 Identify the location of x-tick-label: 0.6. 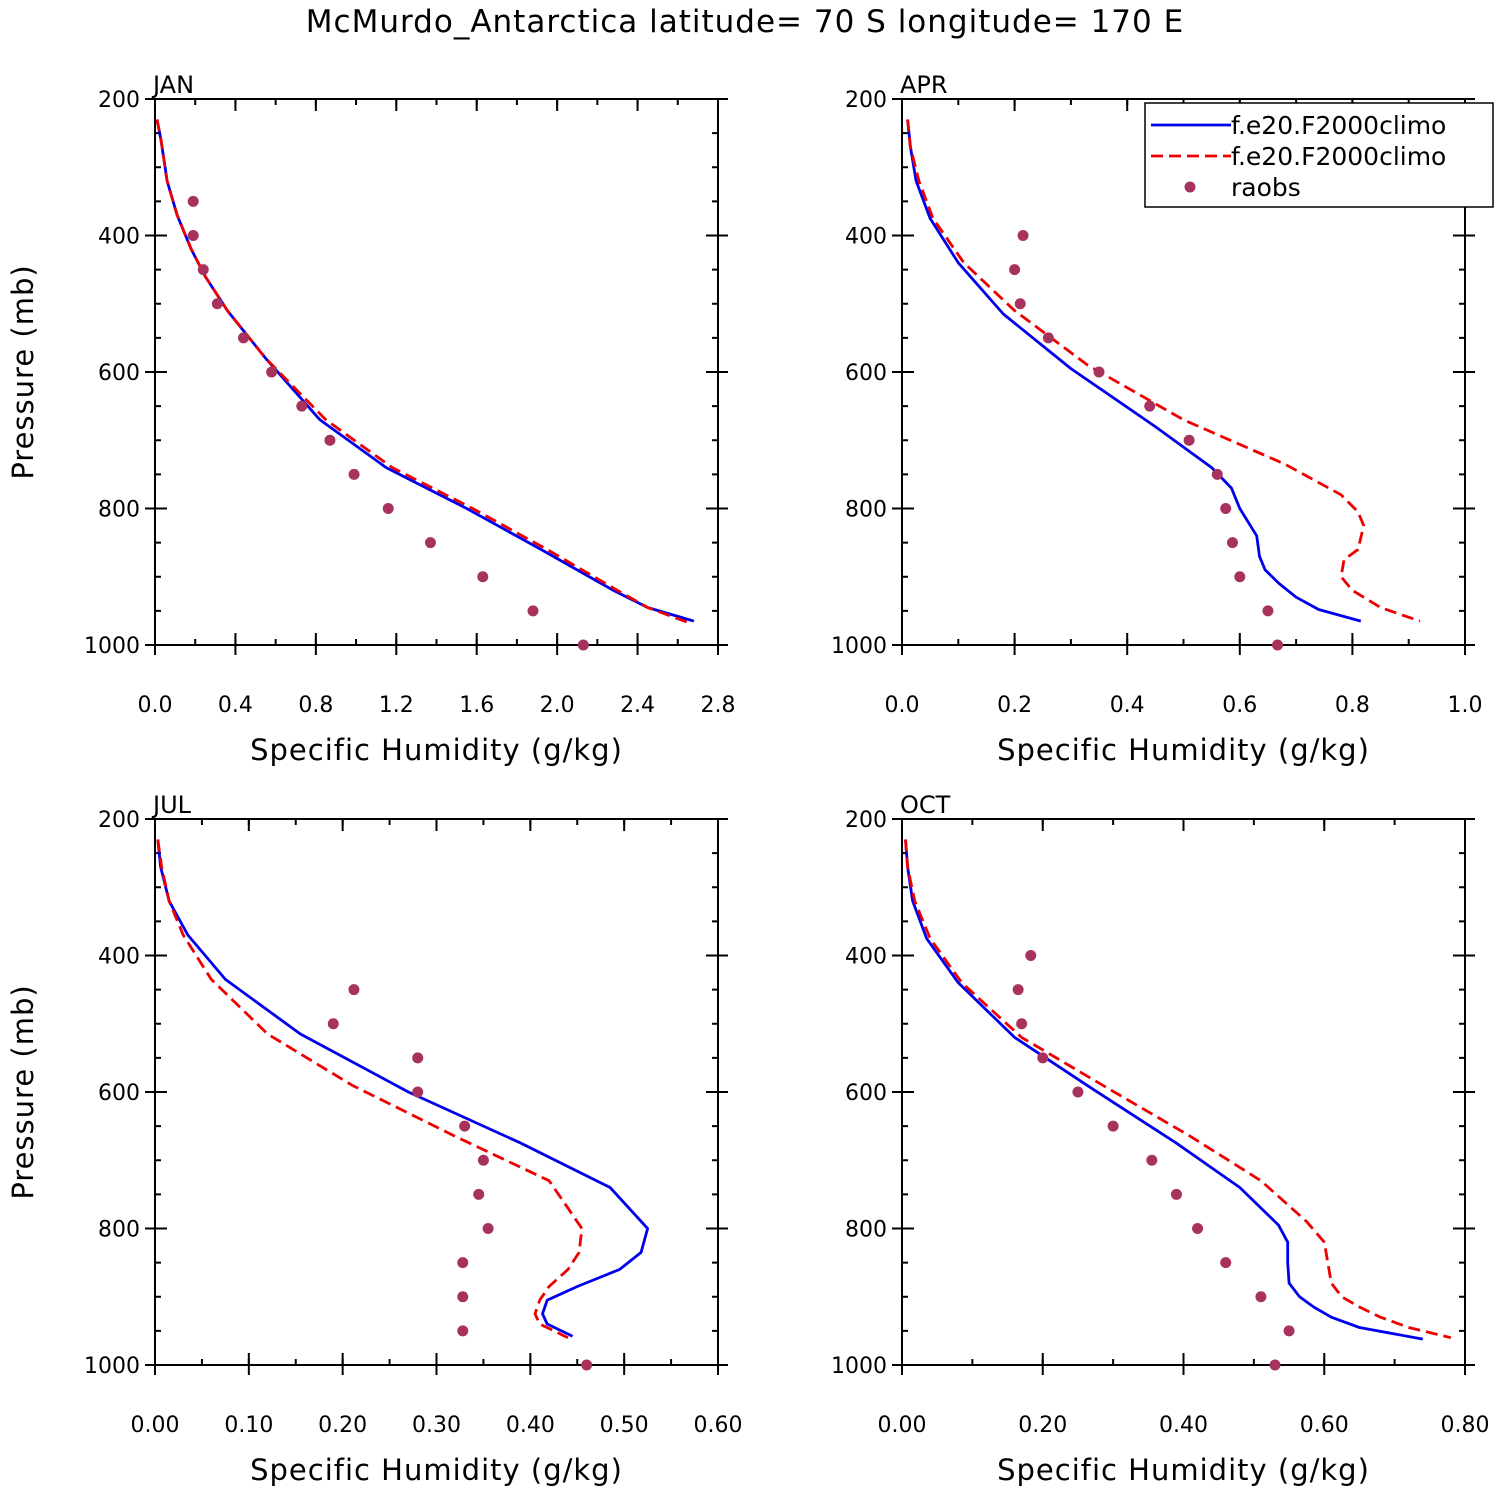
(1239, 705).